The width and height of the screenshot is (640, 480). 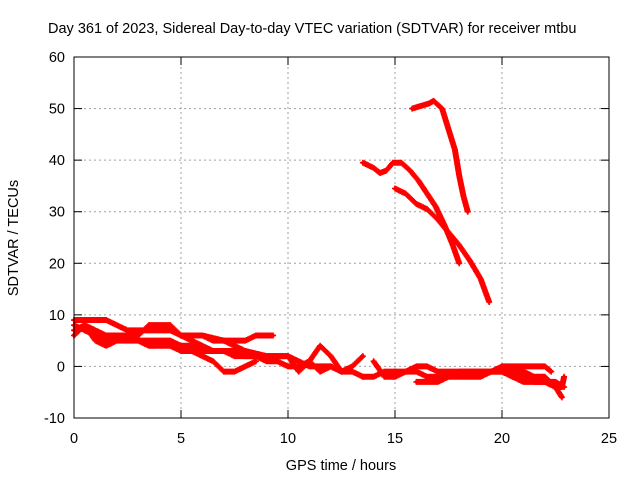 What do you see at coordinates (57, 264) in the screenshot?
I see `y-tick-label: 20` at bounding box center [57, 264].